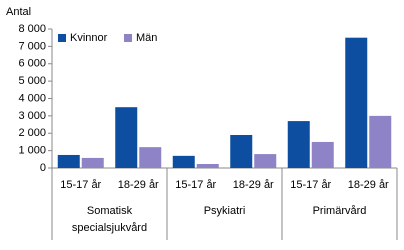 The width and height of the screenshot is (404, 250). What do you see at coordinates (109, 219) in the screenshot?
I see `group-label: Somatisk specialsjukvård` at bounding box center [109, 219].